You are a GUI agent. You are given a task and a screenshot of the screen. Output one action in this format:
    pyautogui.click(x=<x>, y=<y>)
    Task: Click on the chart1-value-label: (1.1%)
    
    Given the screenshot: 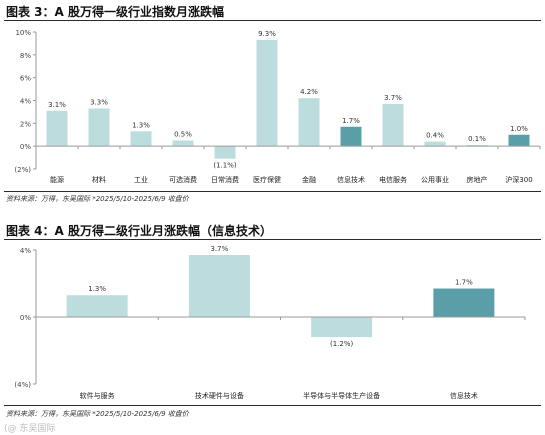 What is the action you would take?
    pyautogui.click(x=225, y=166)
    